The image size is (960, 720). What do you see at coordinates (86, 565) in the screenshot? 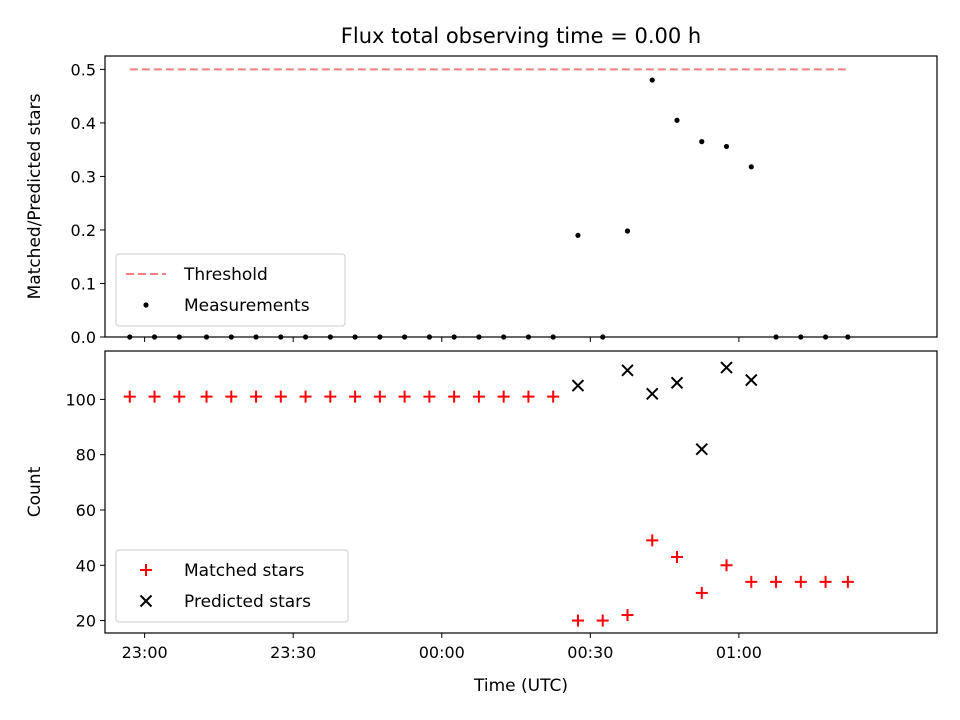
I see `y-tick-label: 40` at bounding box center [86, 565].